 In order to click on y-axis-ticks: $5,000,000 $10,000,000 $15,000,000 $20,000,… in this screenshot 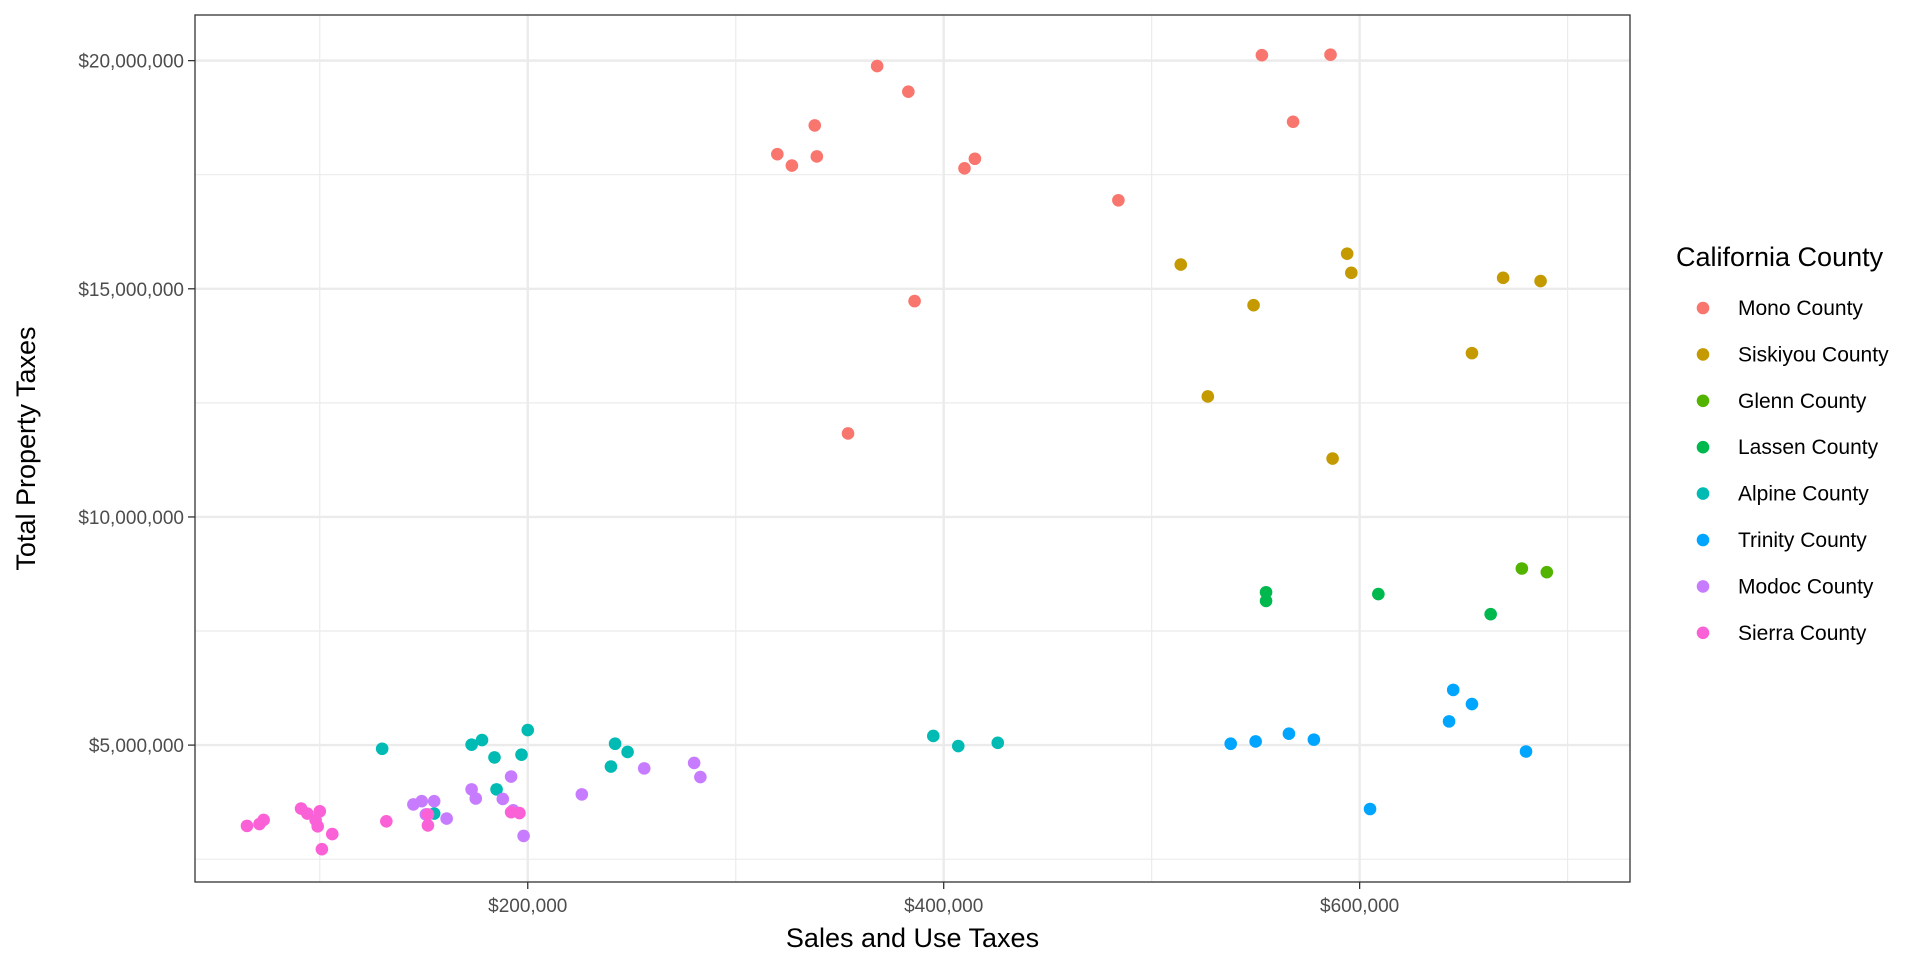, I will do `click(136, 404)`.